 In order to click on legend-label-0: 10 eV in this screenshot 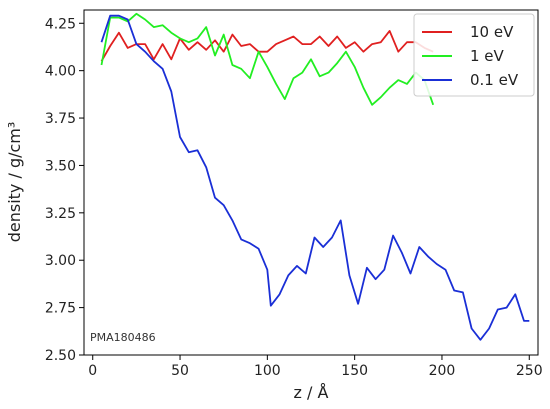, I will do `click(492, 32)`.